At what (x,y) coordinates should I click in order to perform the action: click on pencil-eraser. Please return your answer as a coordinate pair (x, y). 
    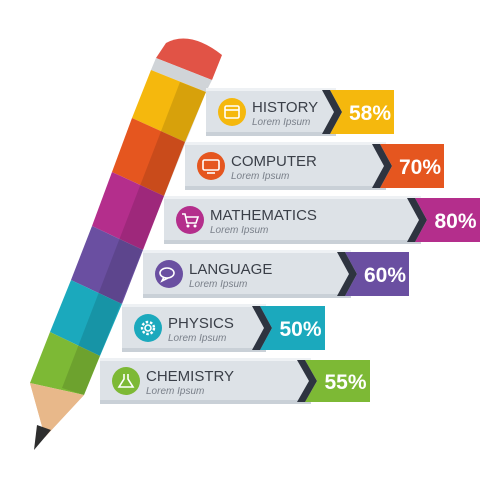
    Looking at the image, I should click on (189, 59).